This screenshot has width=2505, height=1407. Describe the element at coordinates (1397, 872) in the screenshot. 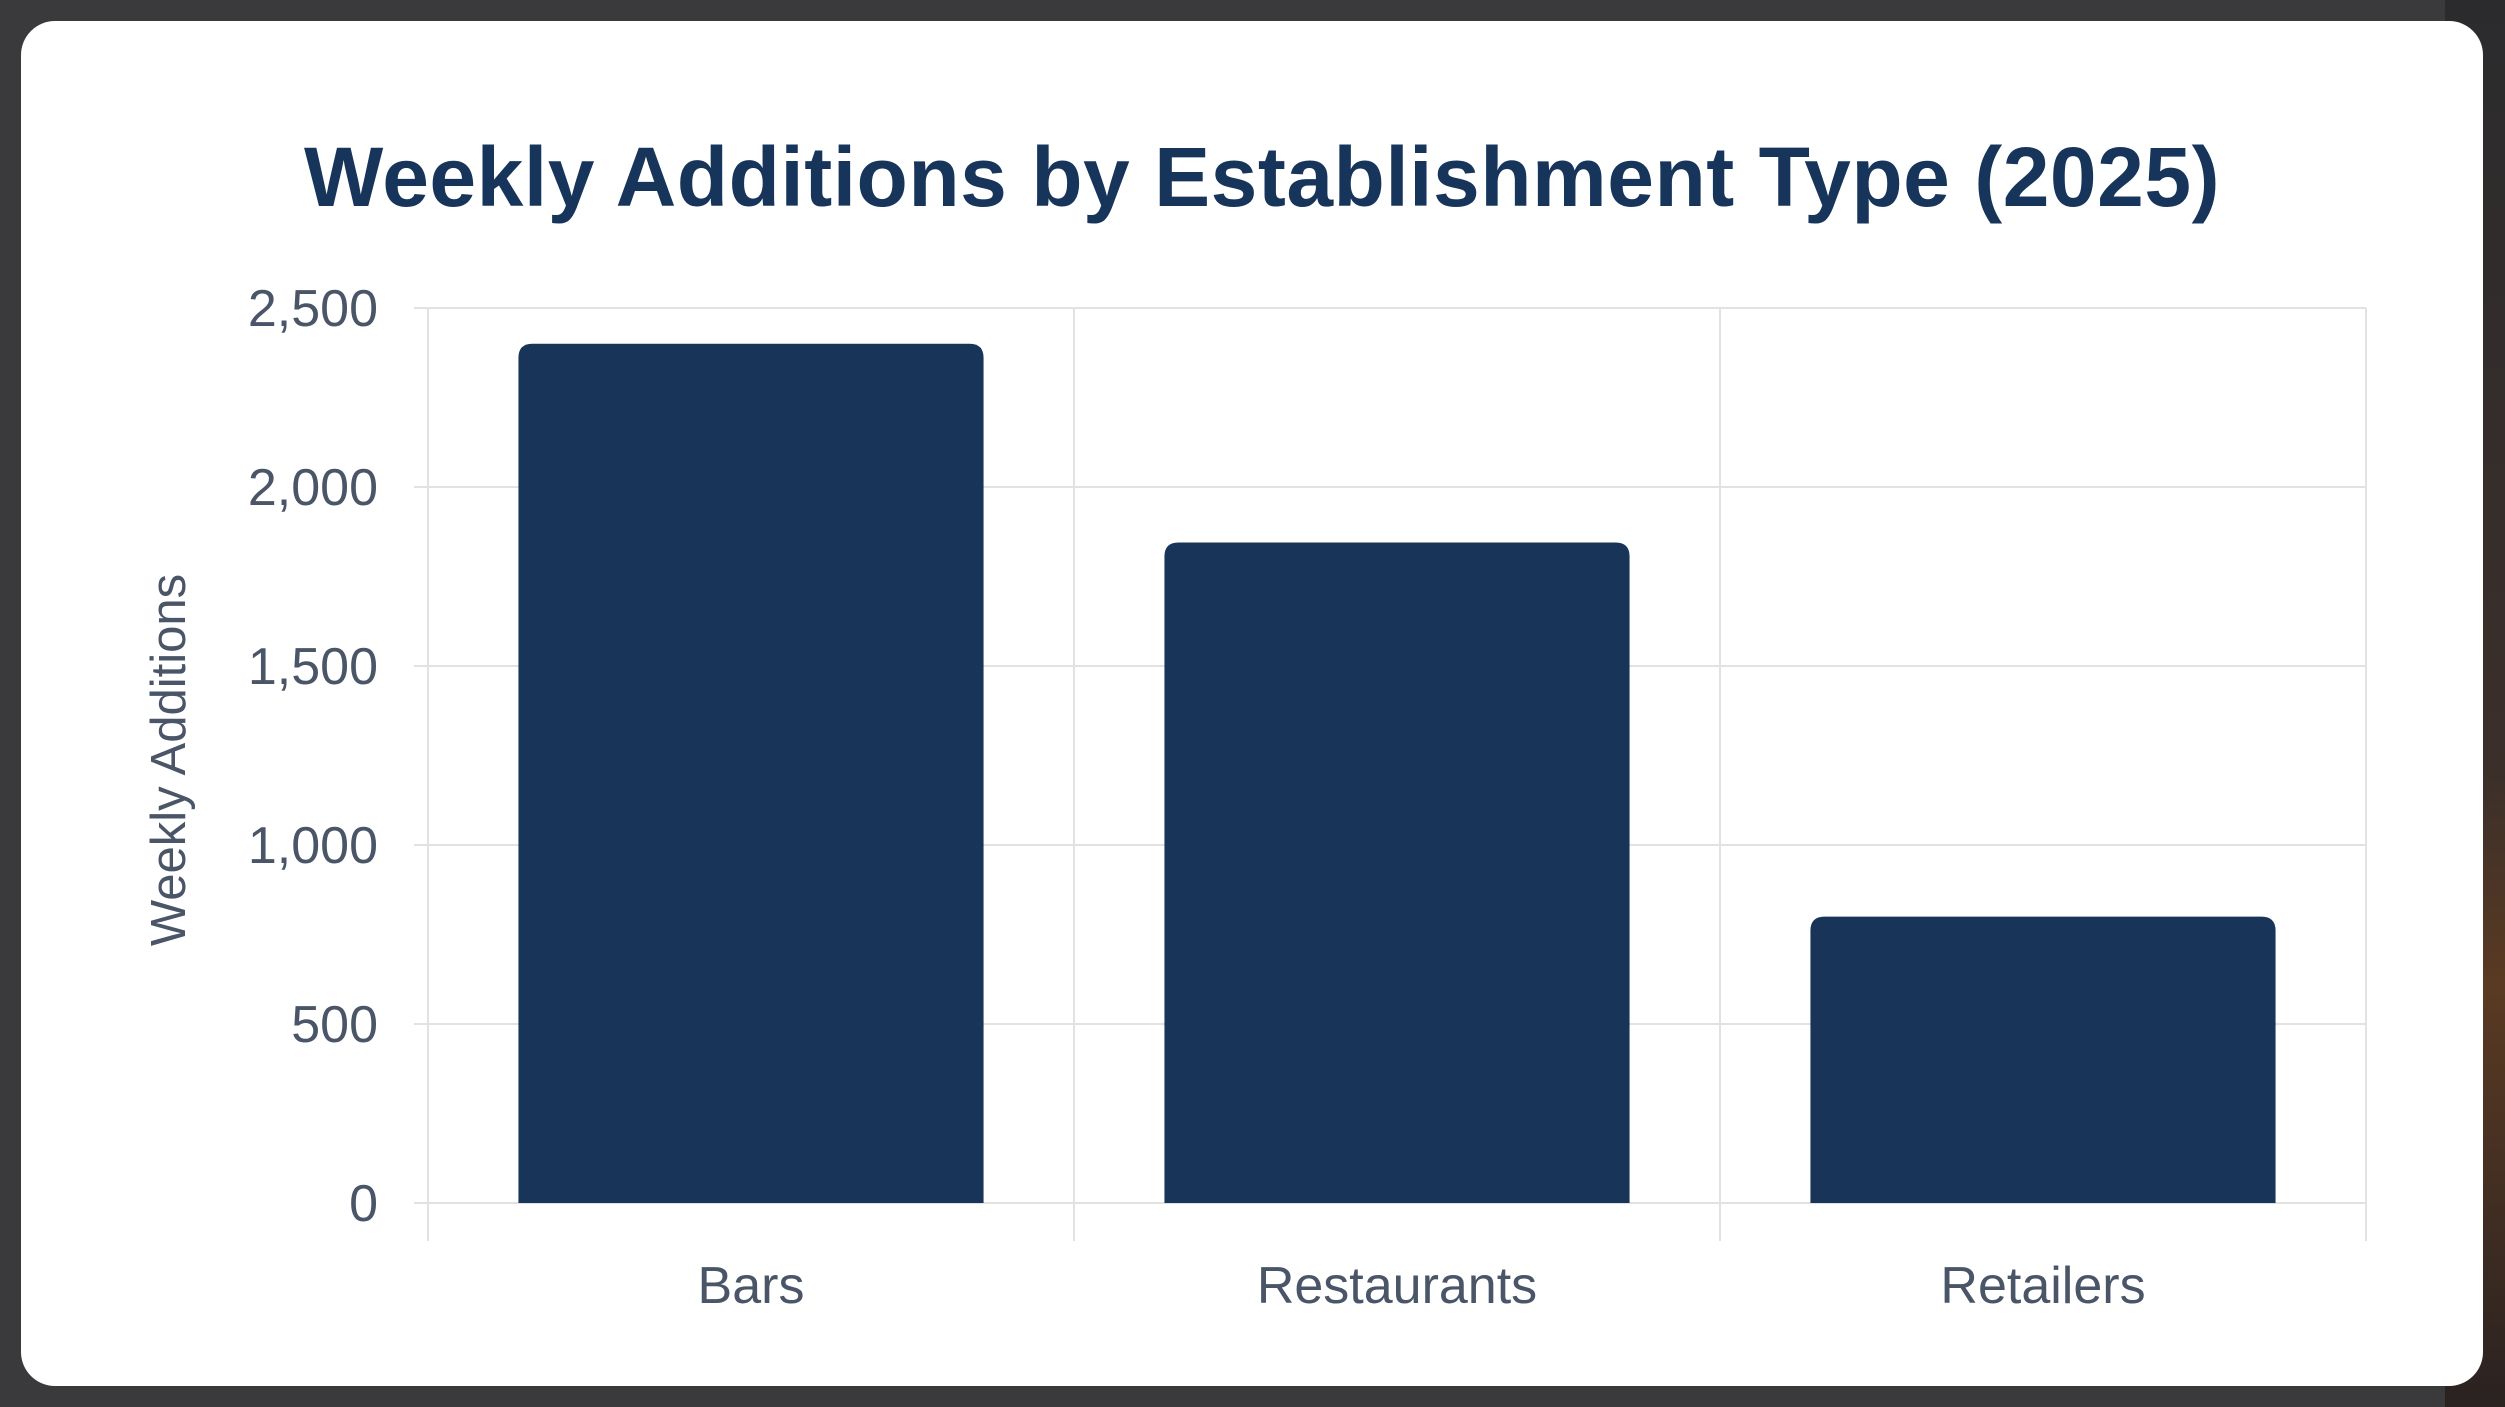

I see `bar-restaurants` at that location.